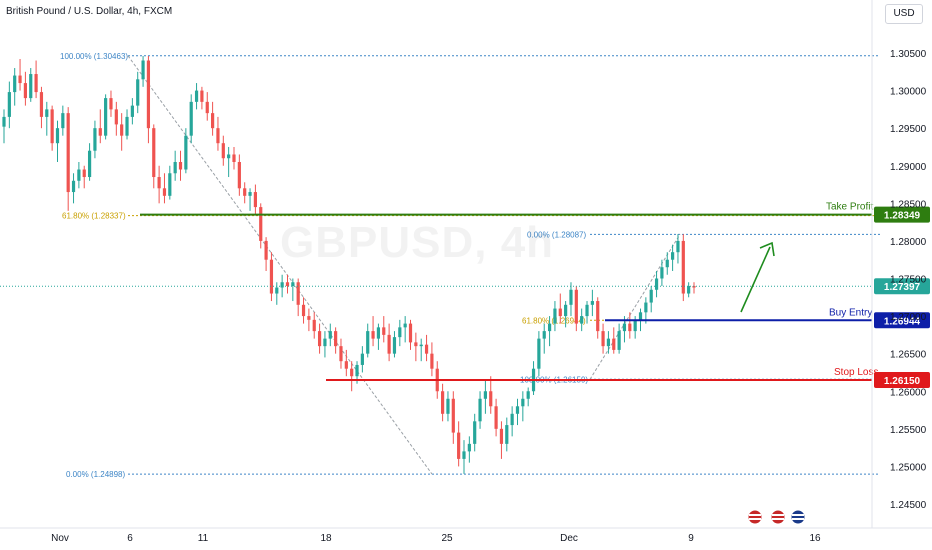  Describe the element at coordinates (798, 517) in the screenshot. I see `uk-flag-icon` at that location.